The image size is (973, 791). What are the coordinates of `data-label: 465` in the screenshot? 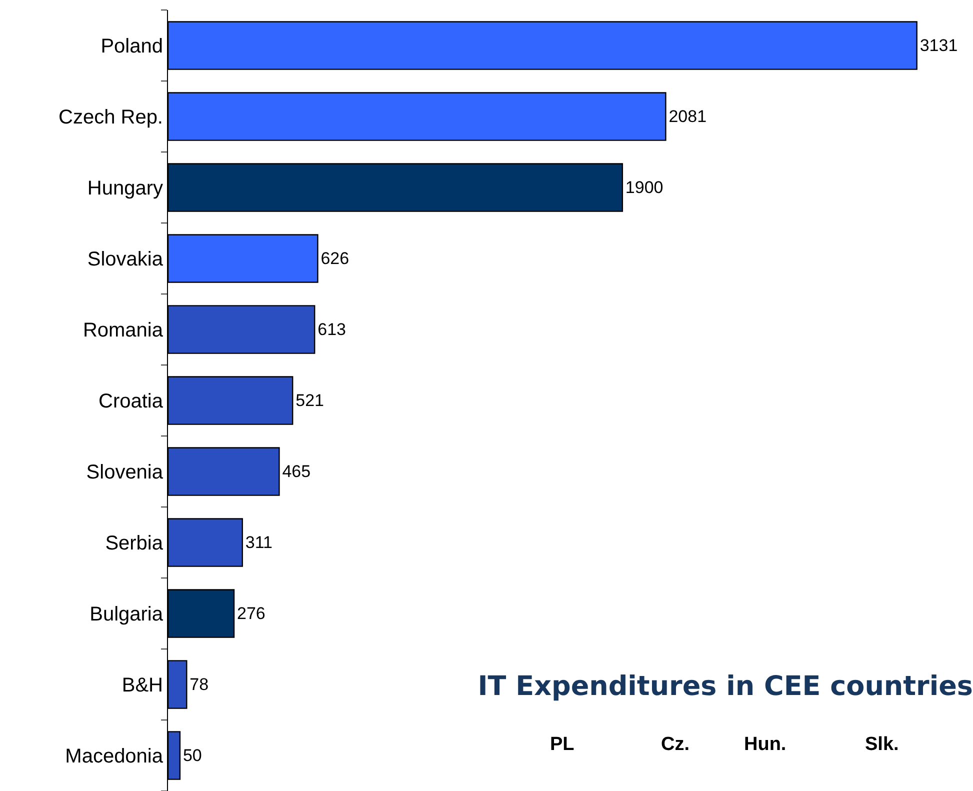 It's located at (296, 472).